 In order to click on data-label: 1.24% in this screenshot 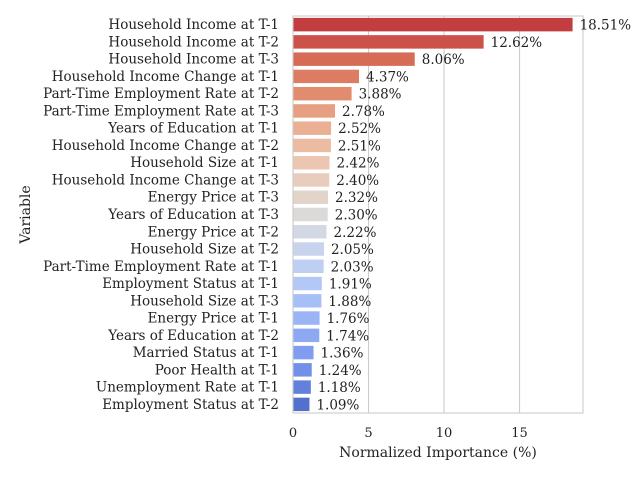, I will do `click(340, 371)`.